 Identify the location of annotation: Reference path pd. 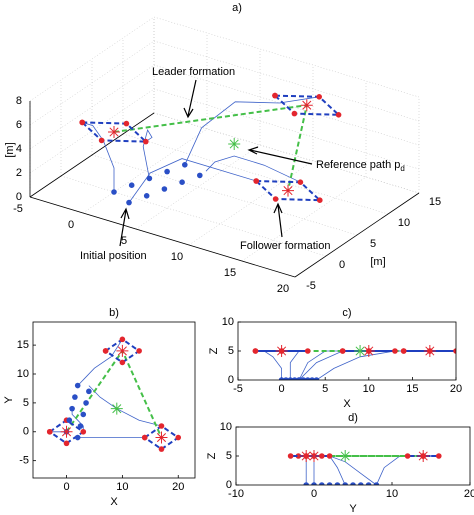
(360, 166).